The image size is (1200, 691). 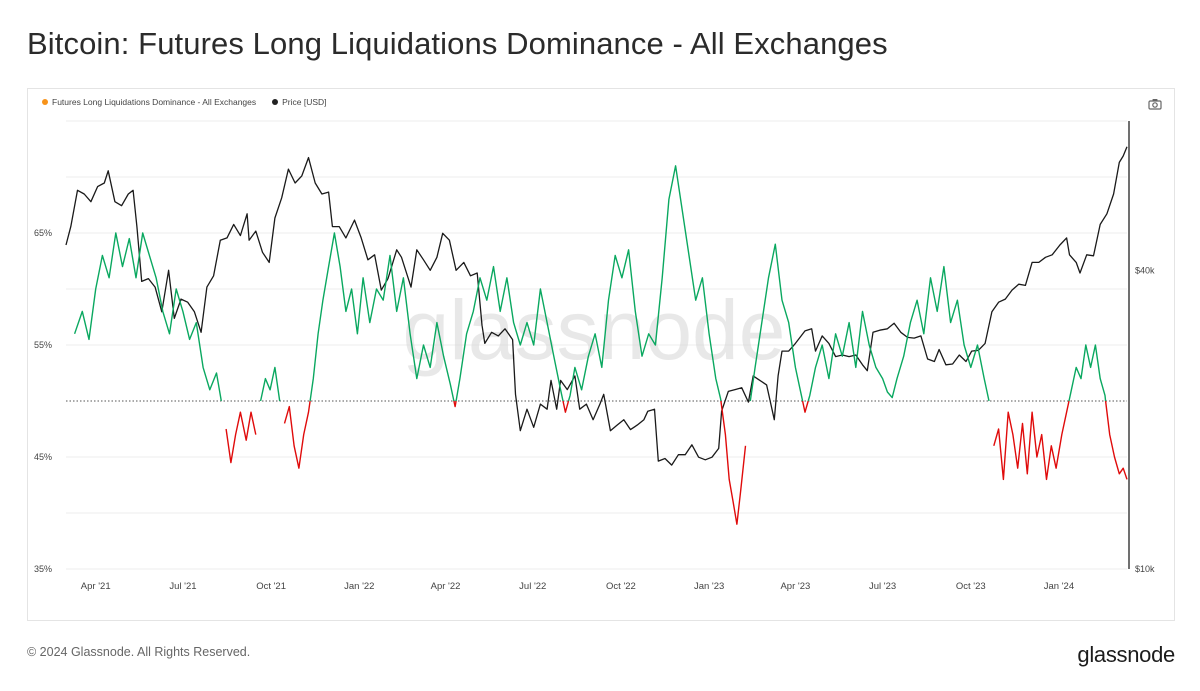 I want to click on y-tick-label-right: $10k, so click(x=1145, y=569).